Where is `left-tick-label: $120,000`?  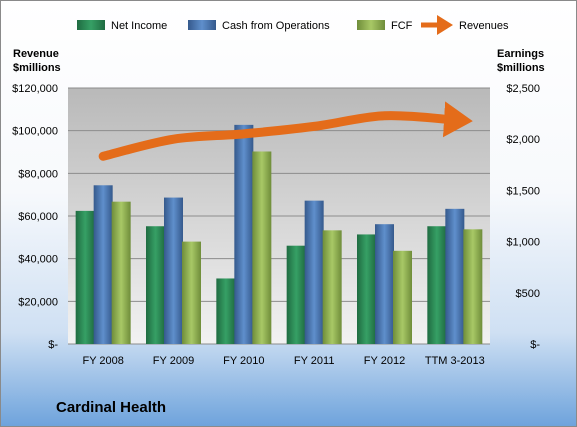
left-tick-label: $120,000 is located at coordinates (35, 89).